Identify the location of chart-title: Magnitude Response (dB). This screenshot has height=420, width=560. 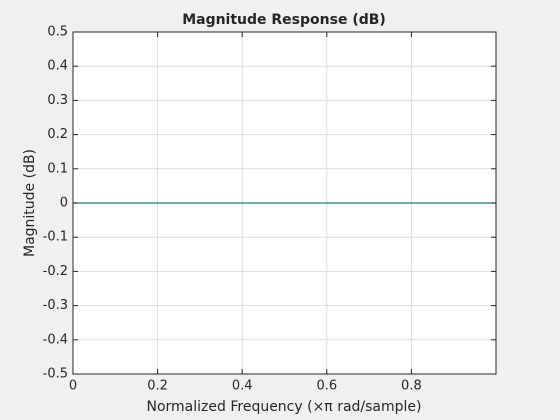
(284, 20).